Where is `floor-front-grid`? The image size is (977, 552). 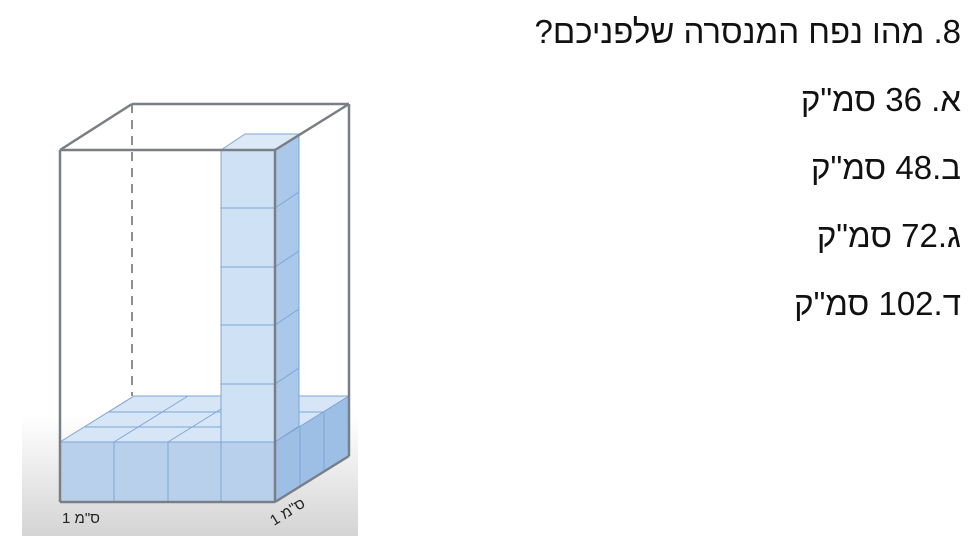
floor-front-grid is located at coordinates (167, 472).